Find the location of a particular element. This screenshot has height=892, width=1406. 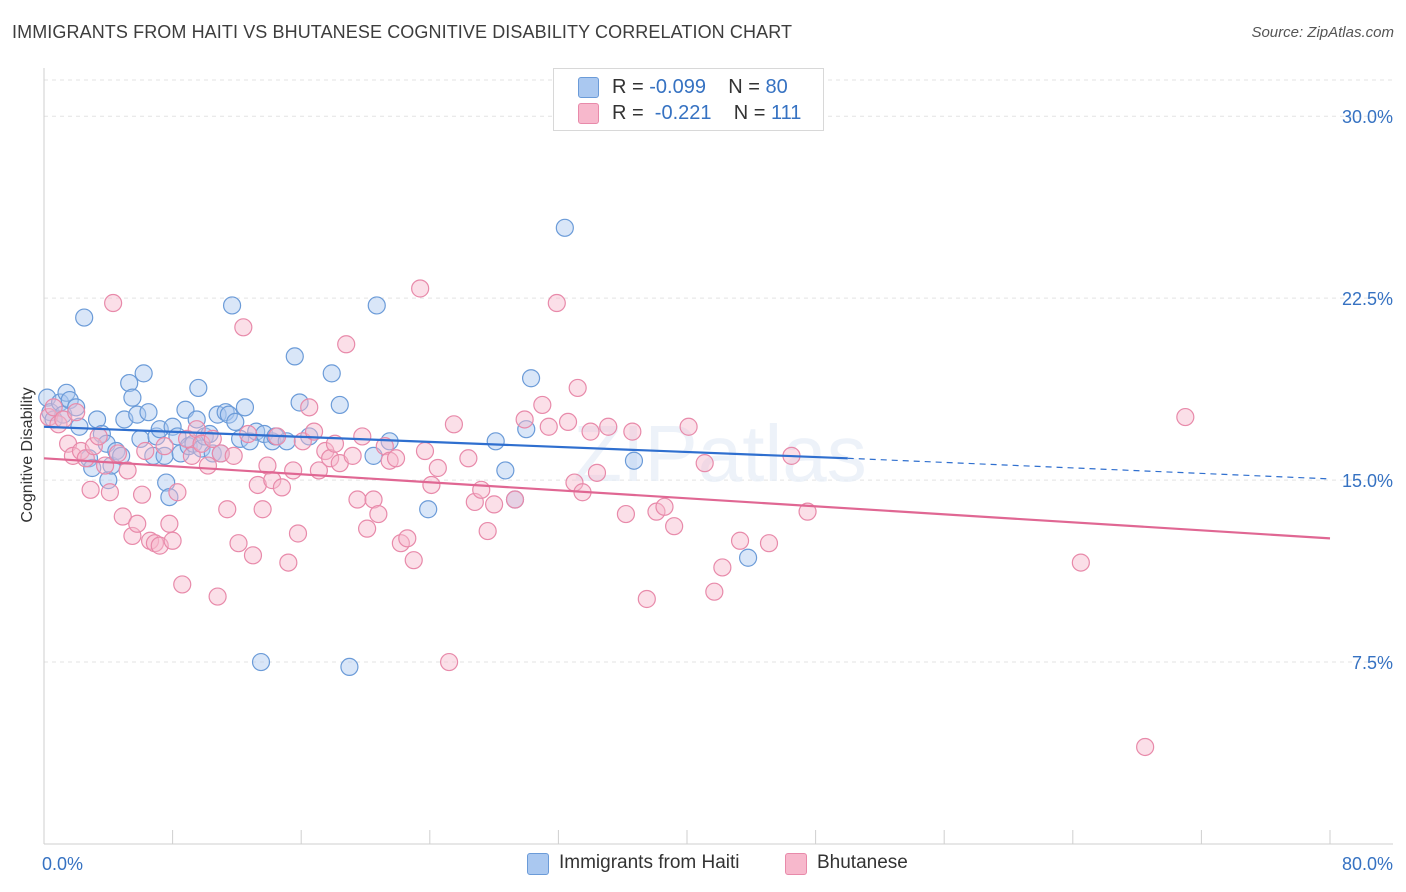

series-legend: Immigrants from Haiti Bhutanese is located at coordinates (703, 864).